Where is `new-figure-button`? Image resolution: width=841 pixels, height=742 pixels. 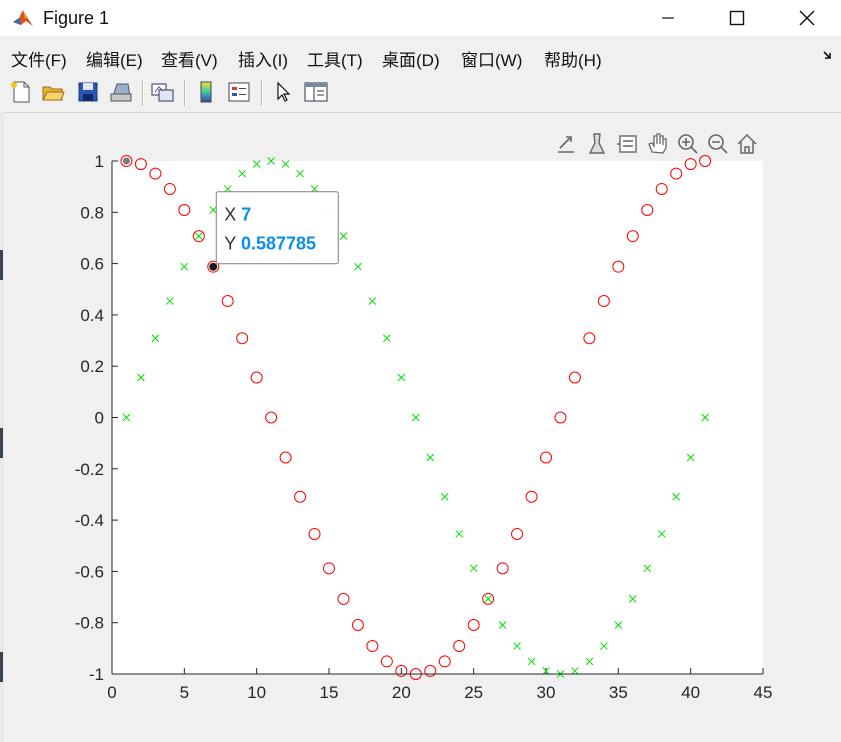 new-figure-button is located at coordinates (21, 92).